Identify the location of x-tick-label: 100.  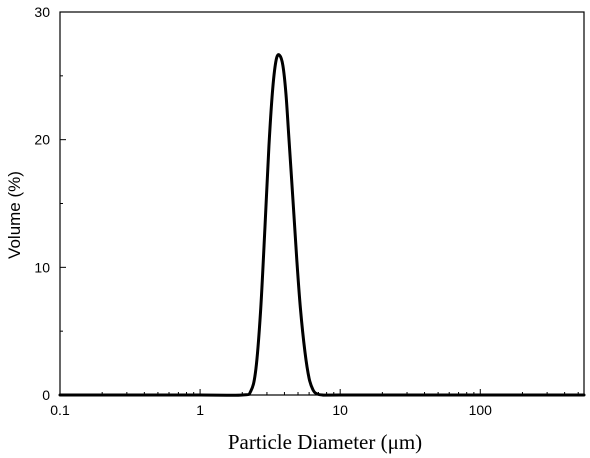
(481, 410).